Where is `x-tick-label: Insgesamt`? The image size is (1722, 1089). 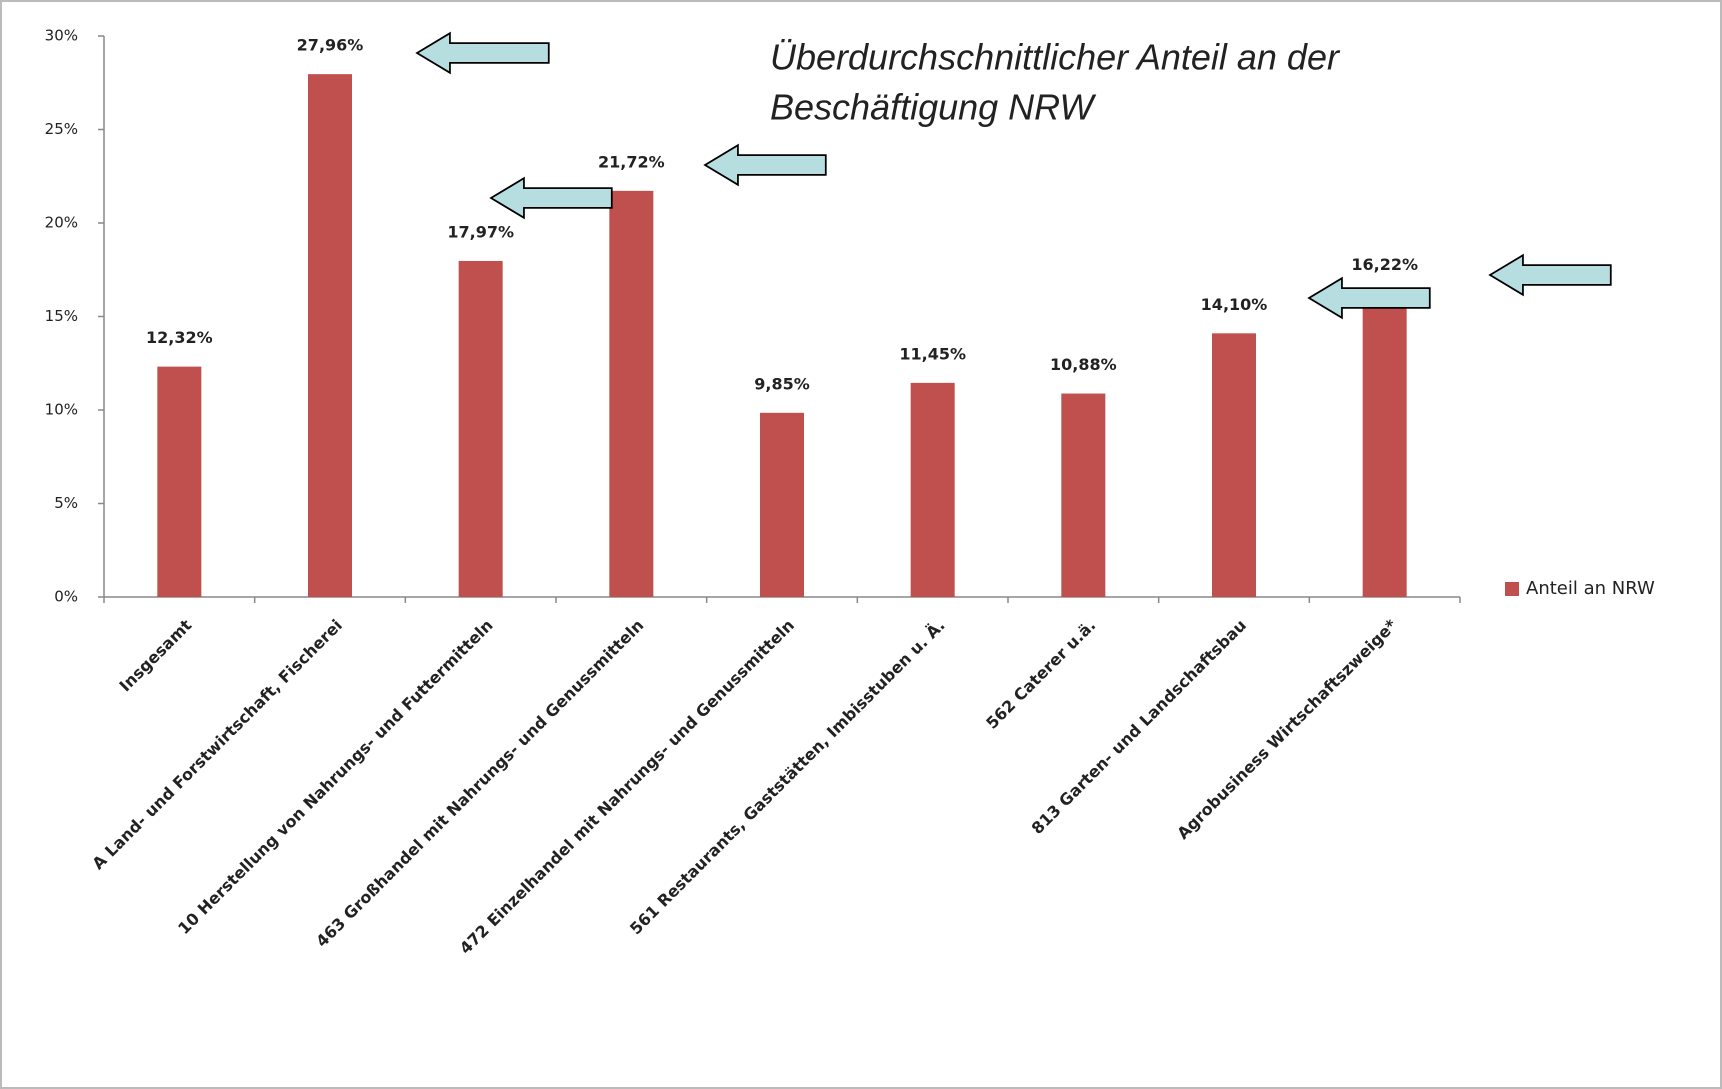 x-tick-label: Insgesamt is located at coordinates (156, 655).